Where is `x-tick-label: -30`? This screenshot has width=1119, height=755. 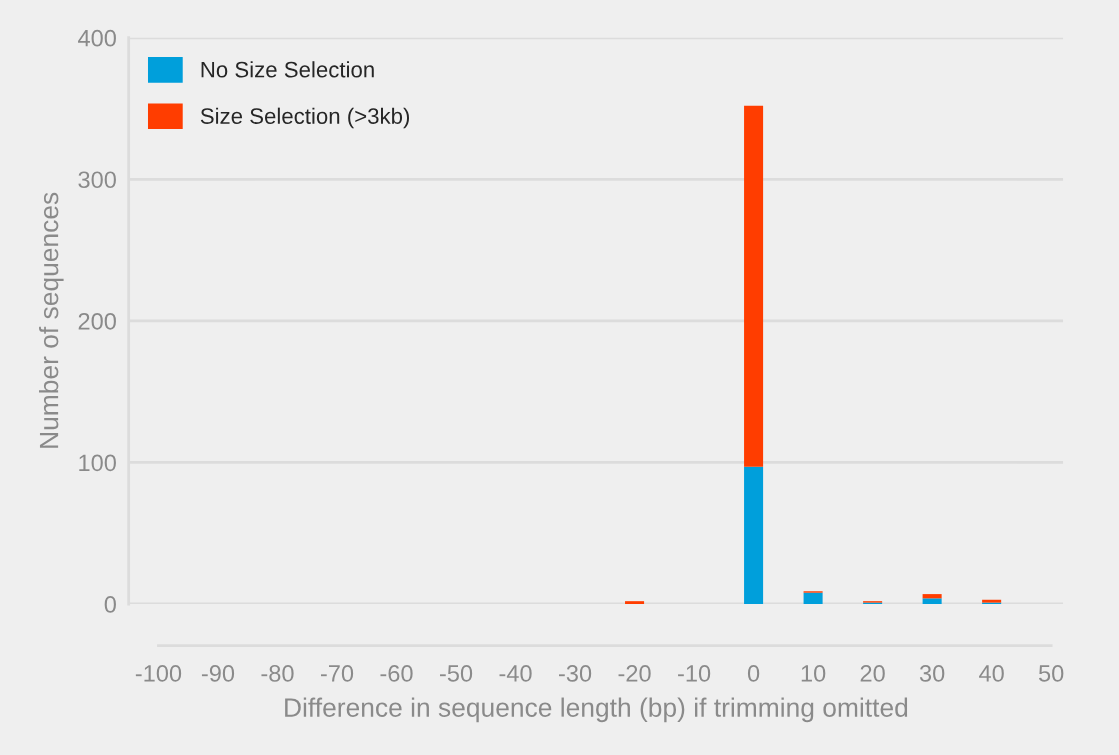
x-tick-label: -30 is located at coordinates (575, 673).